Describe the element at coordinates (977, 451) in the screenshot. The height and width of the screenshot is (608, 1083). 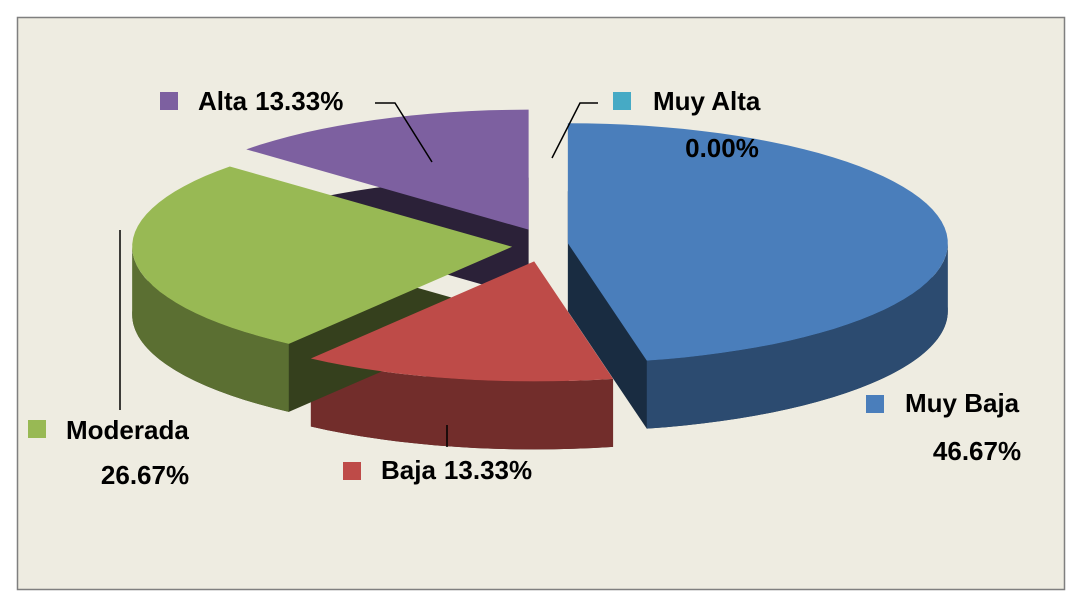
I see `value-label: 46.67%` at that location.